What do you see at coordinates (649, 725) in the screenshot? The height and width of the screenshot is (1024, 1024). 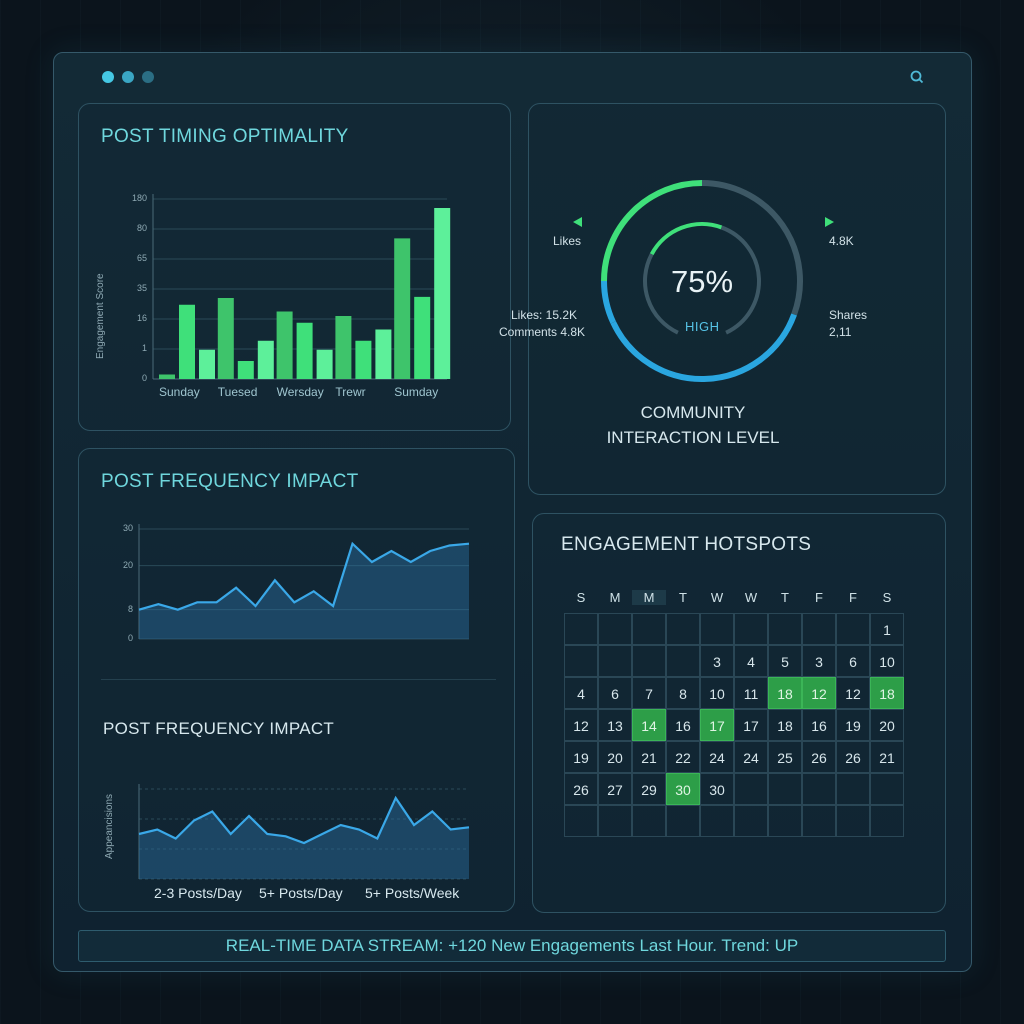 I see `calendar-day: 14` at bounding box center [649, 725].